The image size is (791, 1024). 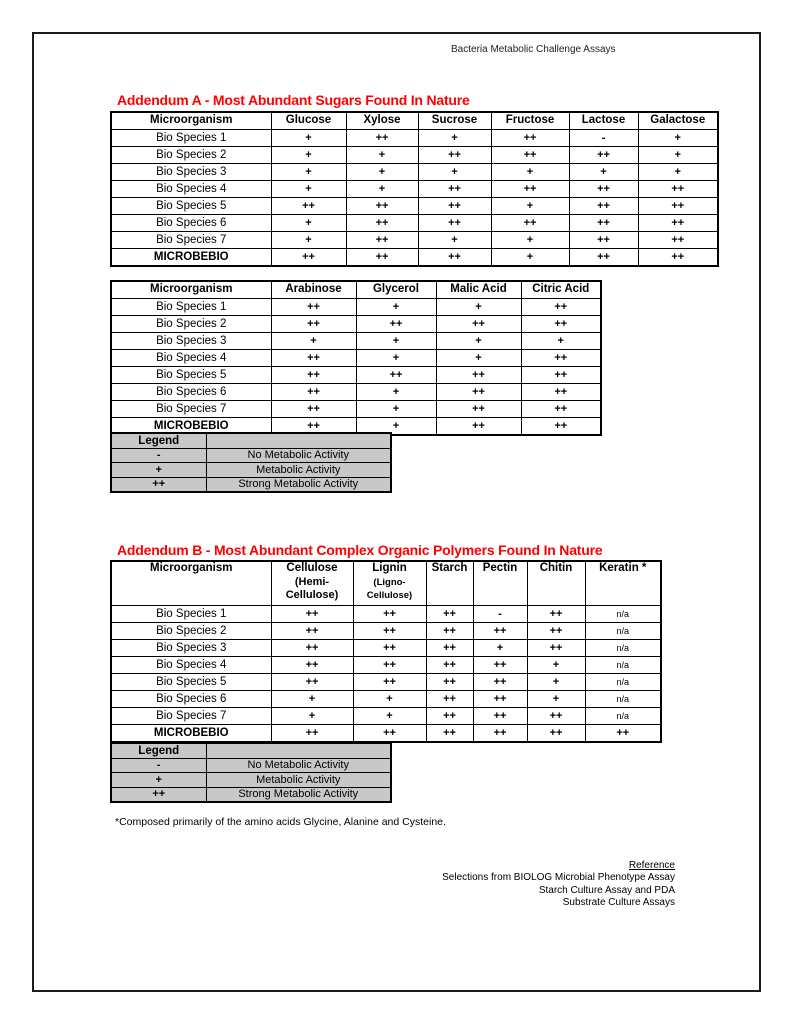 What do you see at coordinates (478, 289) in the screenshot?
I see `column-header: Malic Acid` at bounding box center [478, 289].